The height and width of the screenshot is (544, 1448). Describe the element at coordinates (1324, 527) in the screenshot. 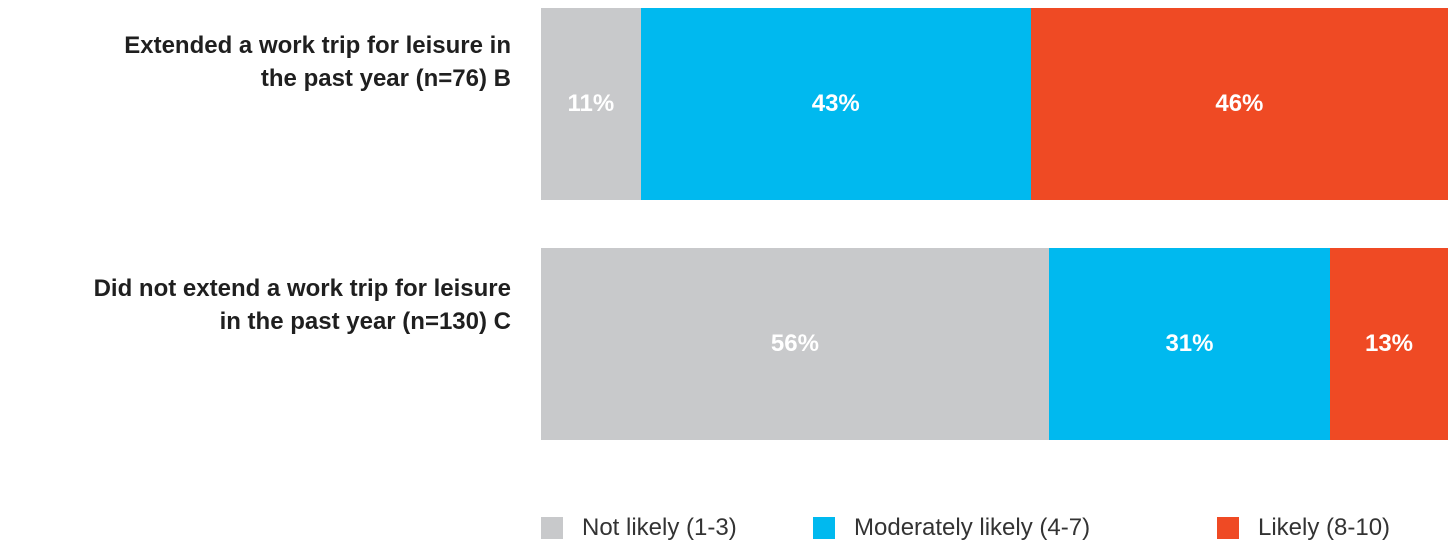

I see `legend-label: Likely (8-10)` at that location.